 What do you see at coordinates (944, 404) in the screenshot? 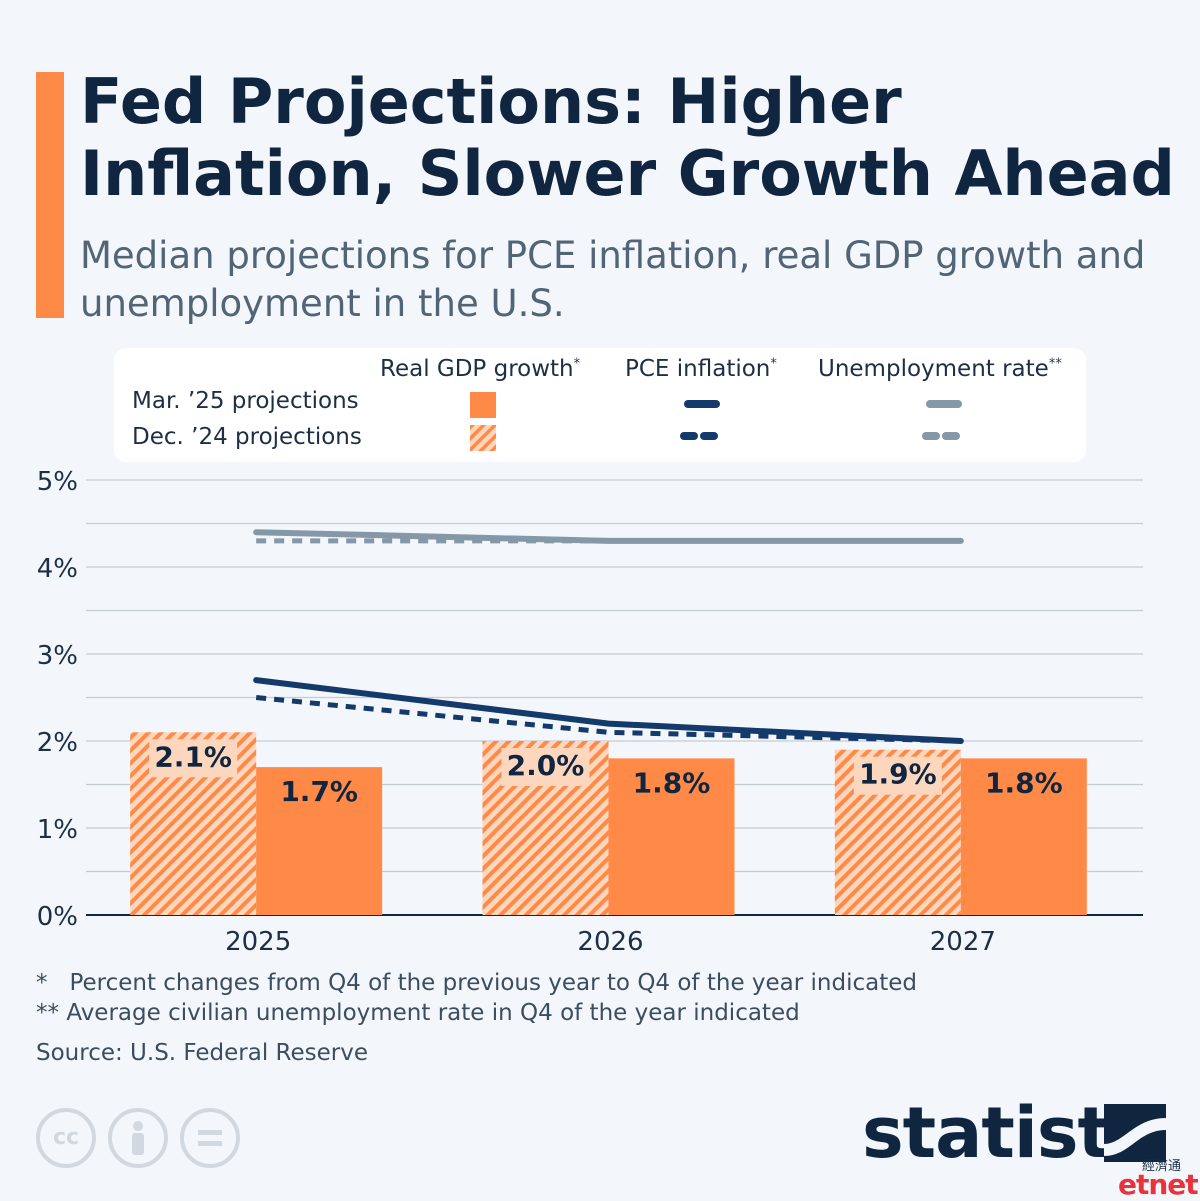
I see `legend-swatch-unemployment-mar` at bounding box center [944, 404].